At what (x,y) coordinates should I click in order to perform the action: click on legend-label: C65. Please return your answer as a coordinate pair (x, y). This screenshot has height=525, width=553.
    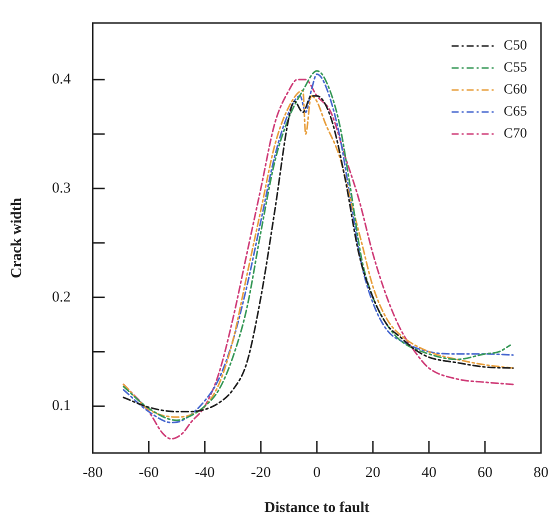
    Looking at the image, I should click on (516, 112).